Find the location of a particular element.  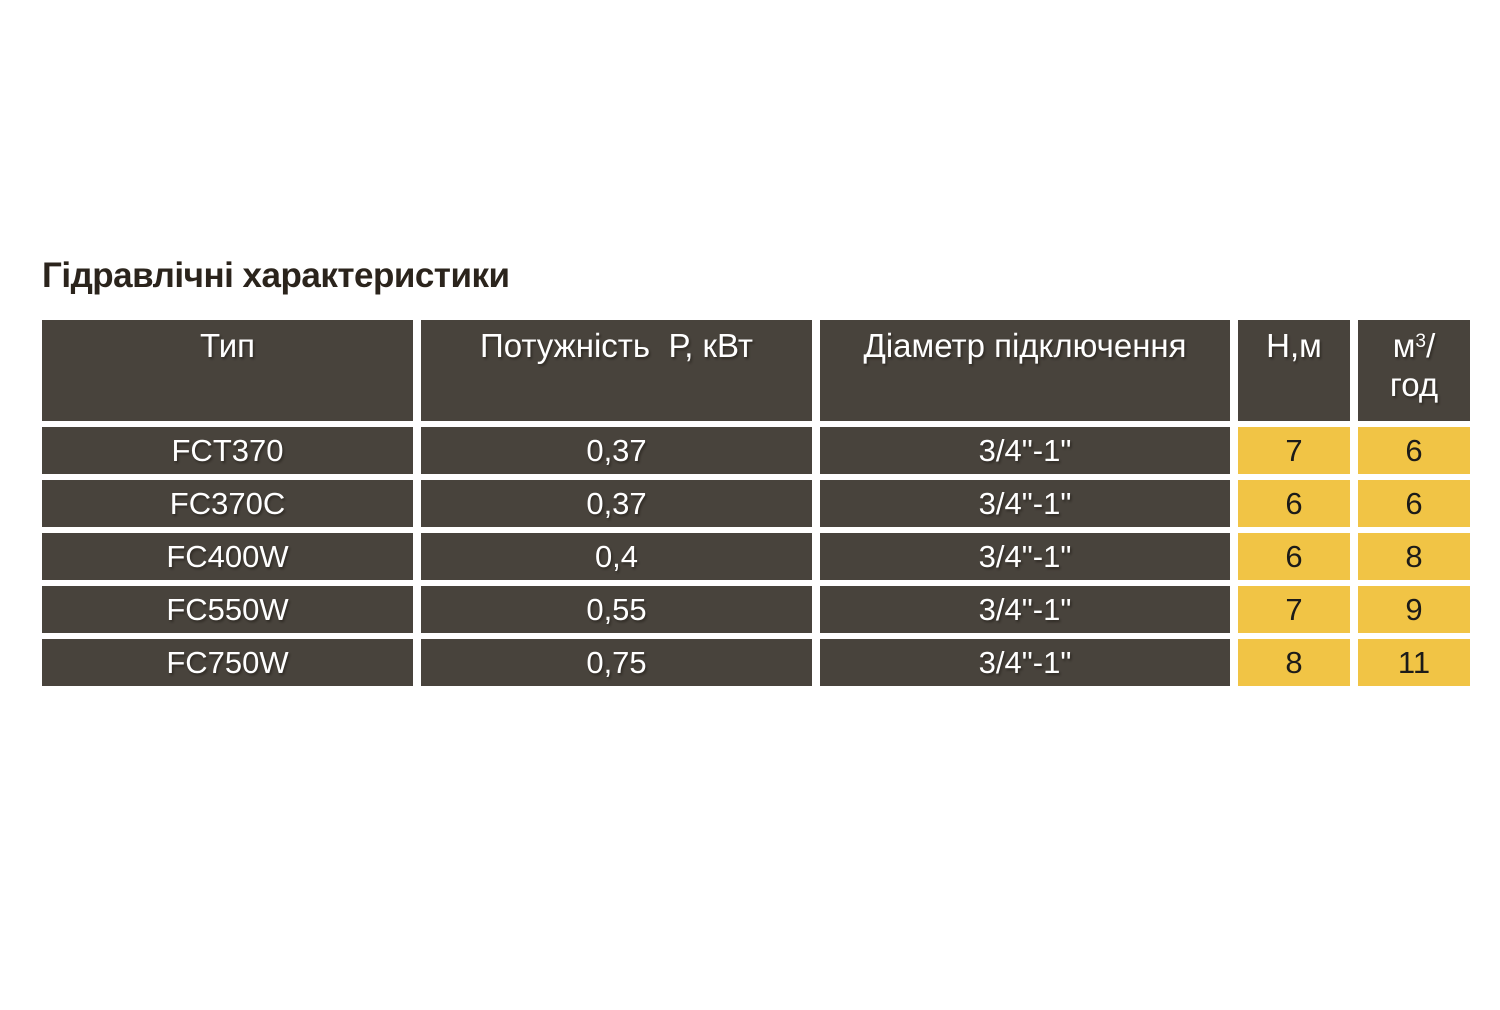

cell-power: 0,4 is located at coordinates (616, 556).